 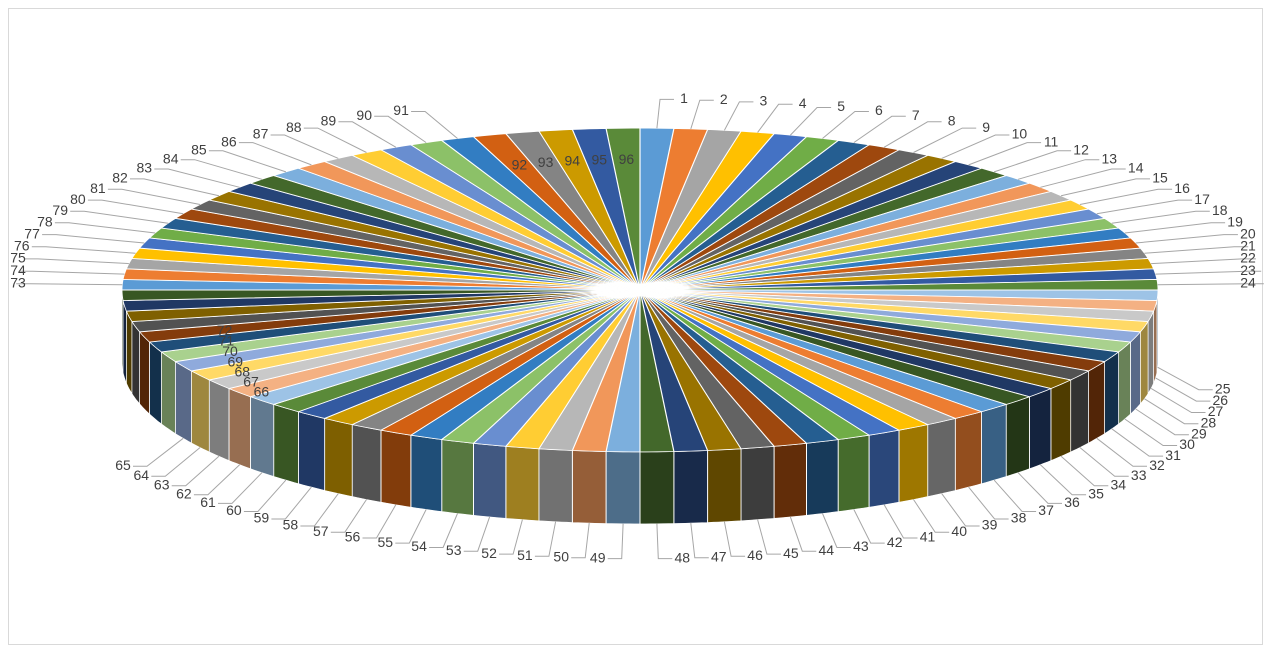 What do you see at coordinates (755, 555) in the screenshot?
I see `slice-label-46: 46` at bounding box center [755, 555].